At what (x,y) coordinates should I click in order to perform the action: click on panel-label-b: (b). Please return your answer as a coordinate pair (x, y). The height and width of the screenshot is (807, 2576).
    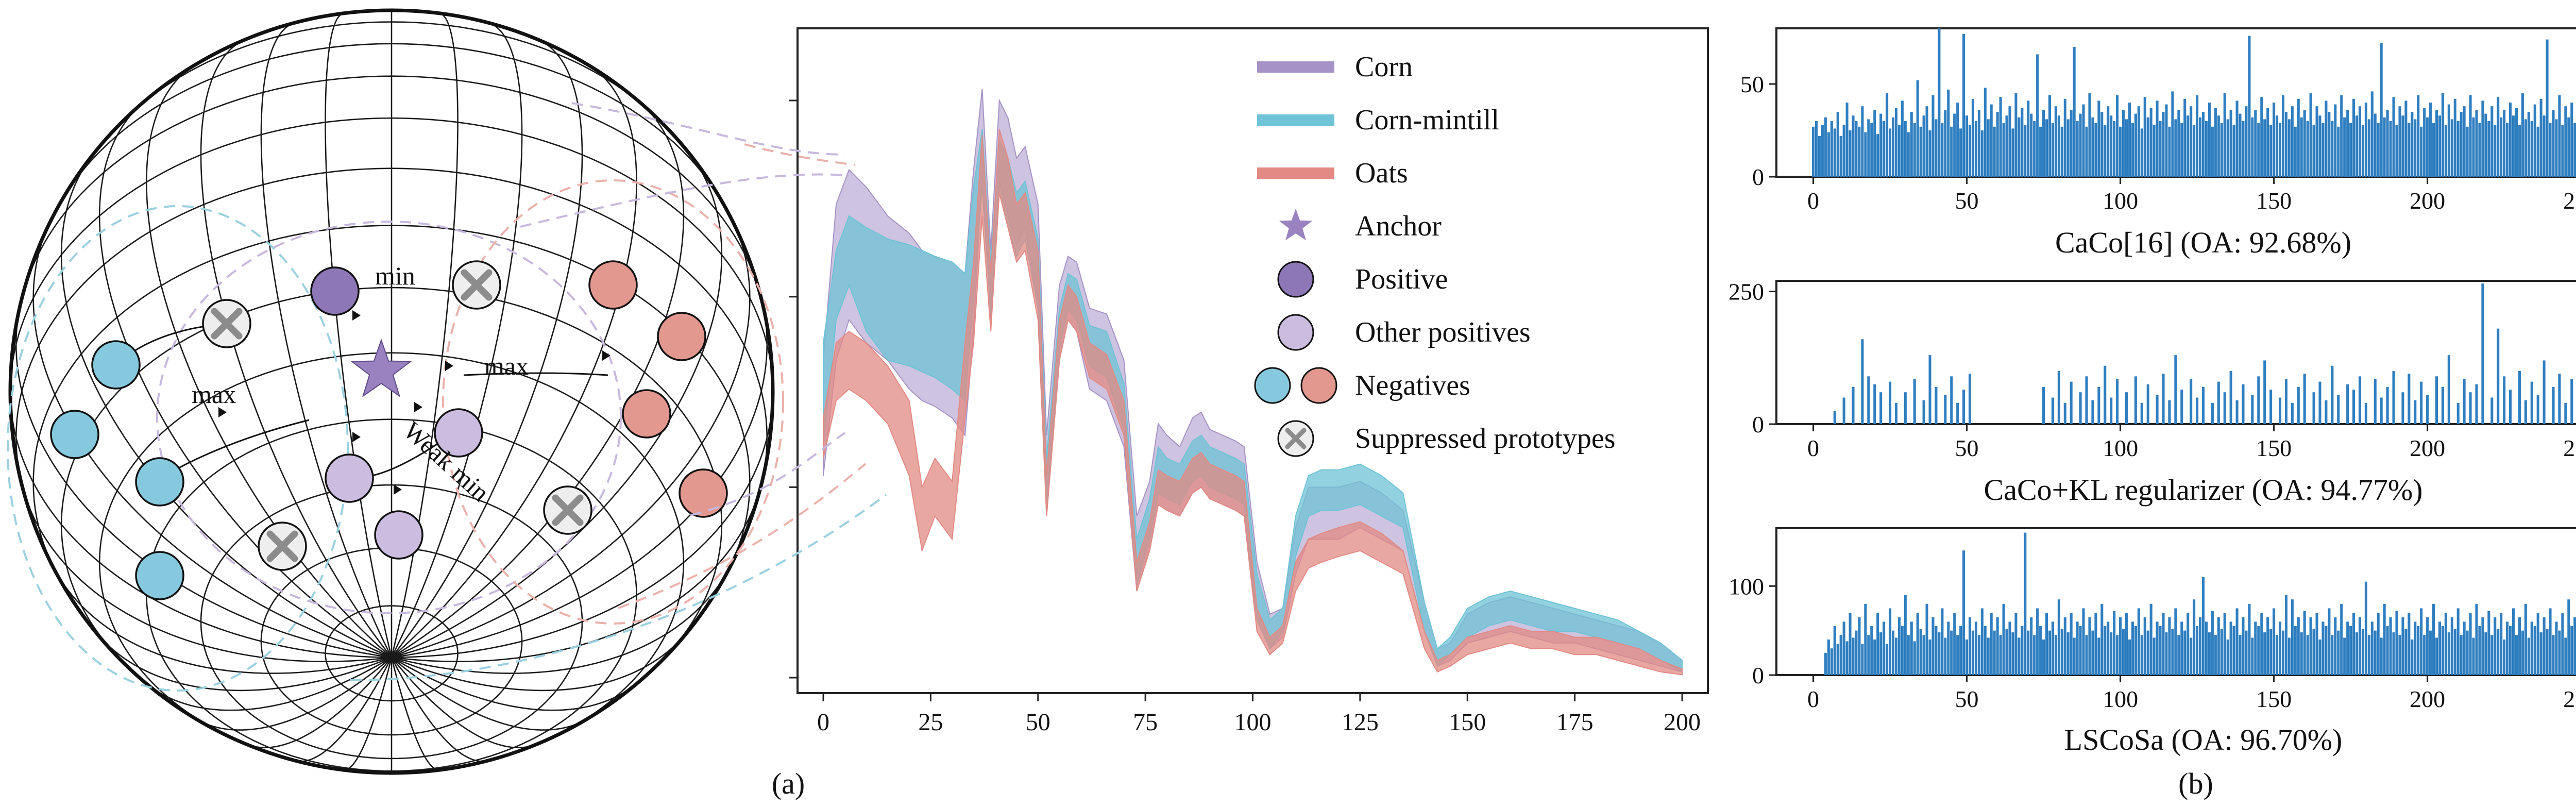
    Looking at the image, I should click on (2195, 783).